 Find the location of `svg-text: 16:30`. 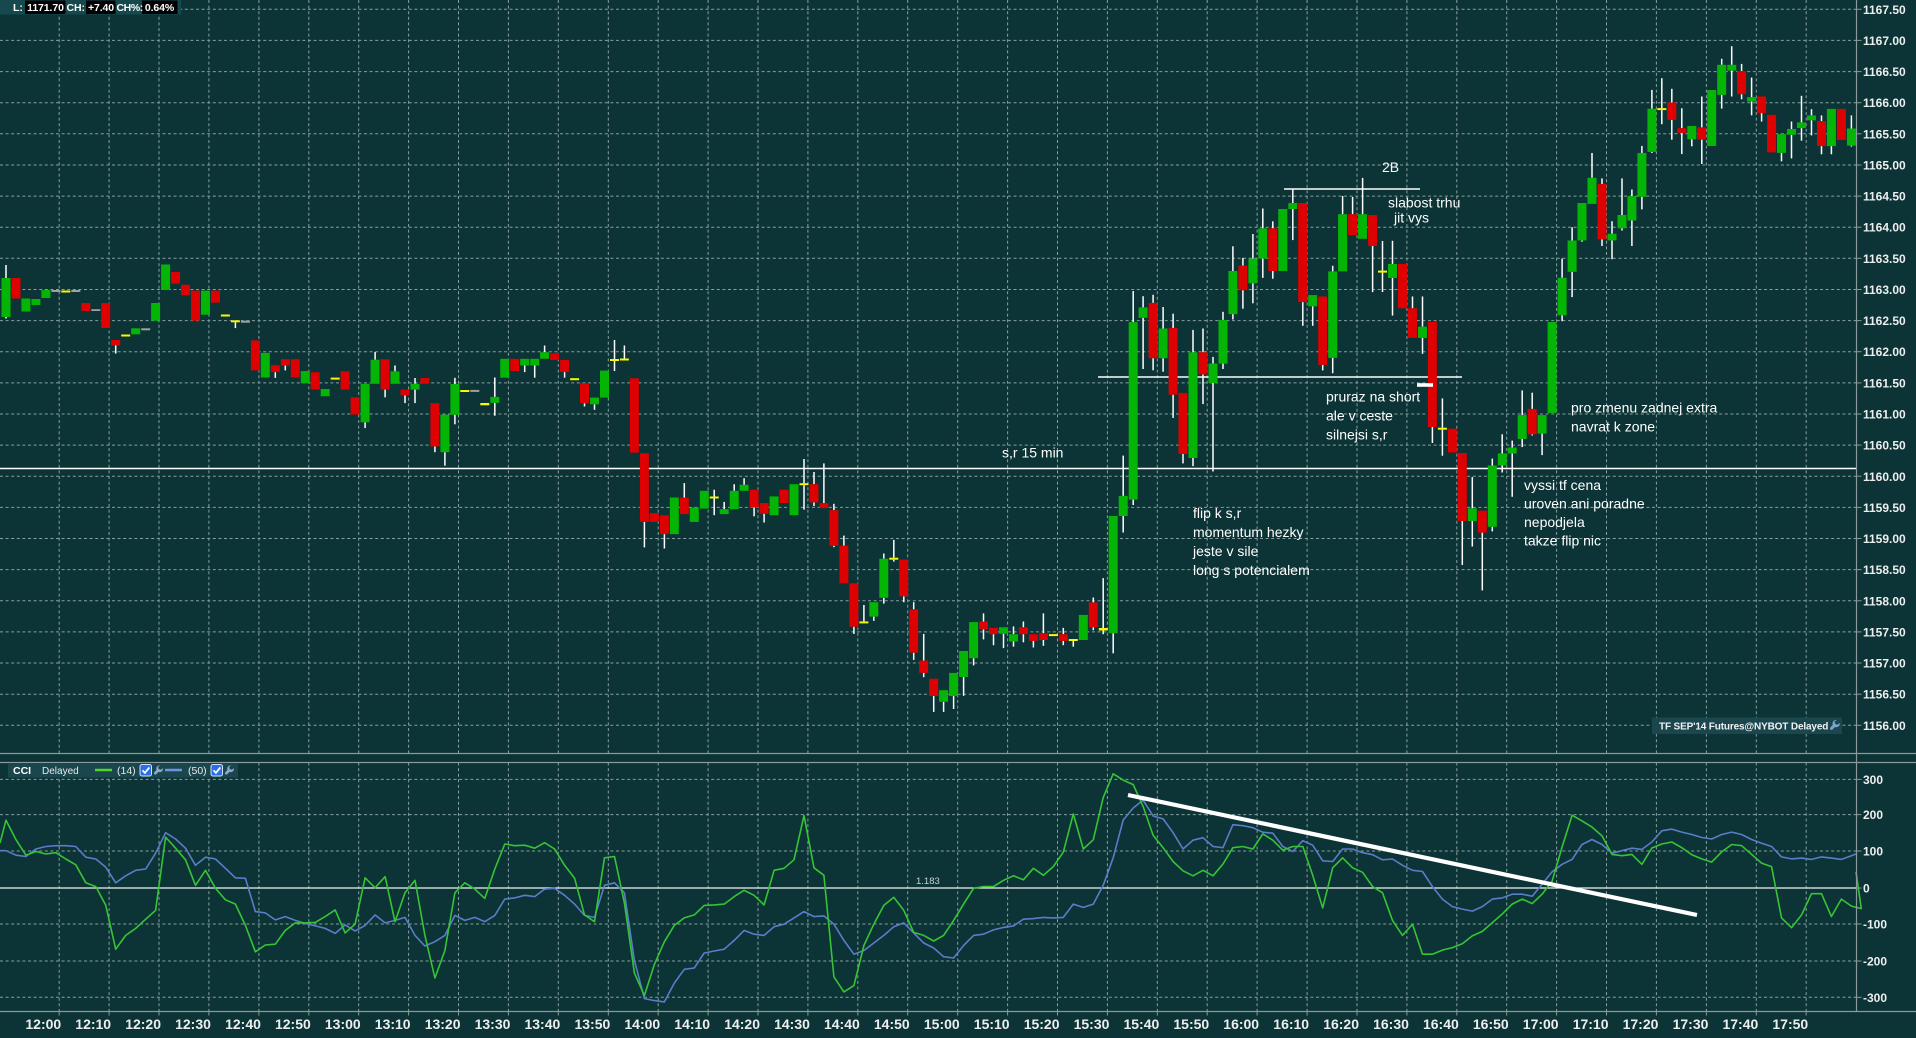

svg-text: 16:30 is located at coordinates (1391, 1024).